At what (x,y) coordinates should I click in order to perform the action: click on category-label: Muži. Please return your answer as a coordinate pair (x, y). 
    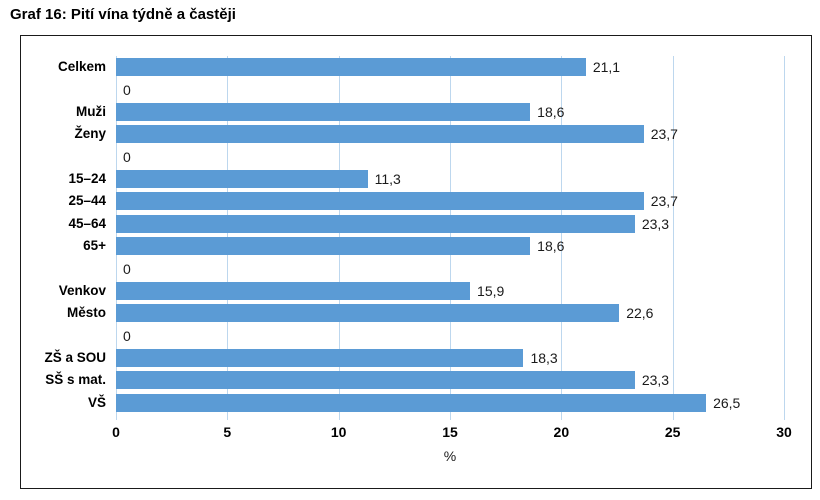
    Looking at the image, I should click on (91, 111).